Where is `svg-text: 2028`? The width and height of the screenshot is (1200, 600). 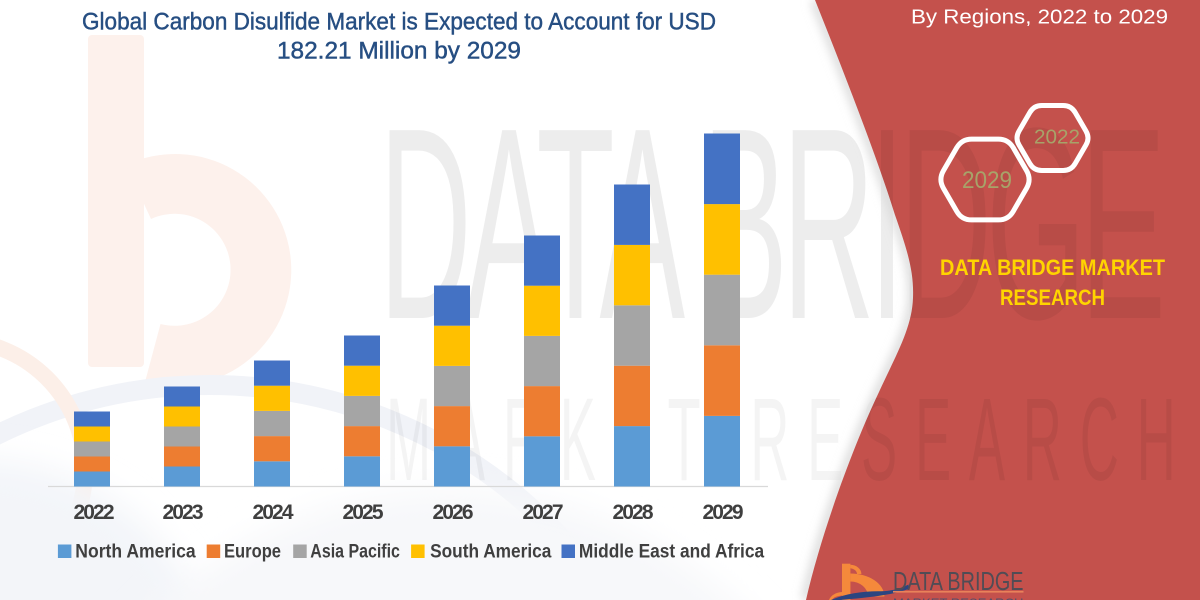 svg-text: 2028 is located at coordinates (633, 512).